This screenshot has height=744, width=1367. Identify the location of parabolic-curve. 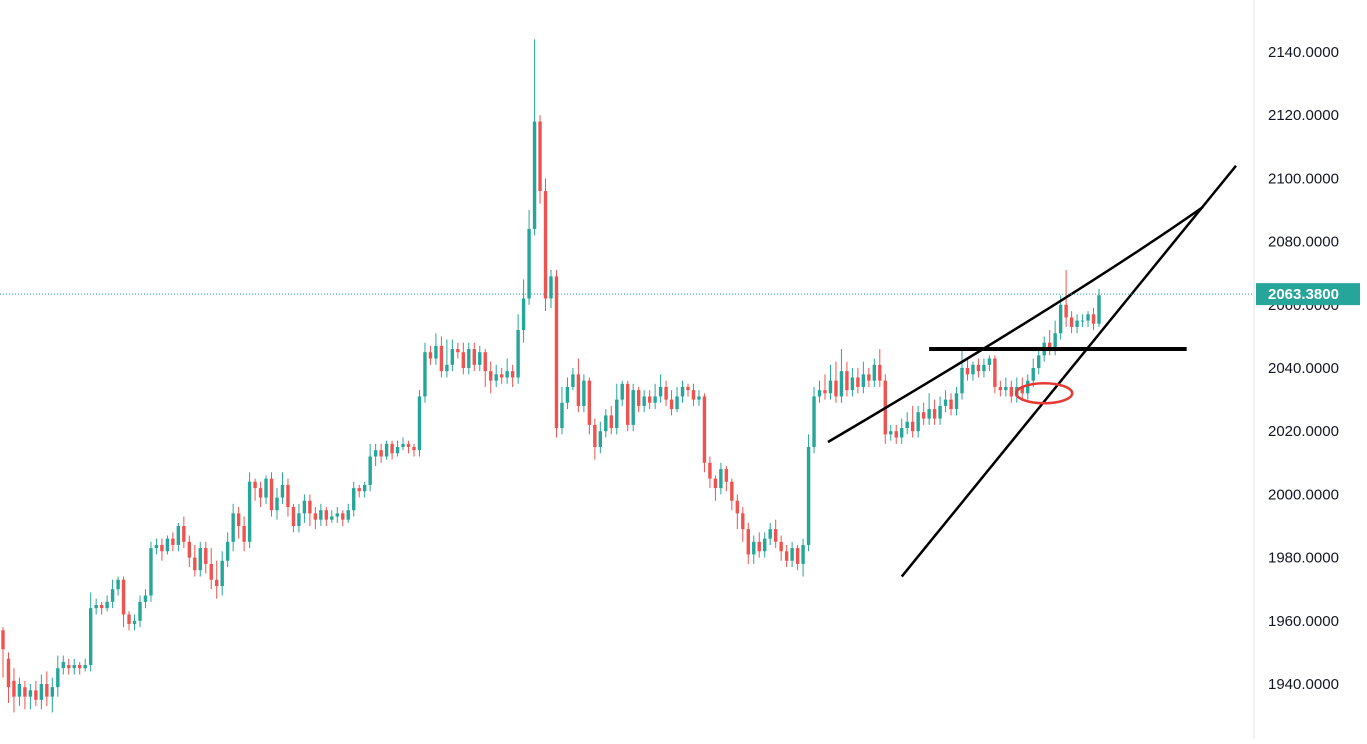
(1015, 324).